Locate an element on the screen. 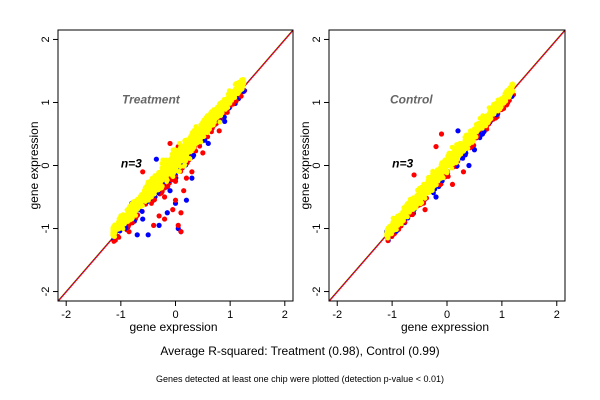 The image size is (600, 400). panel-title: Control is located at coordinates (411, 100).